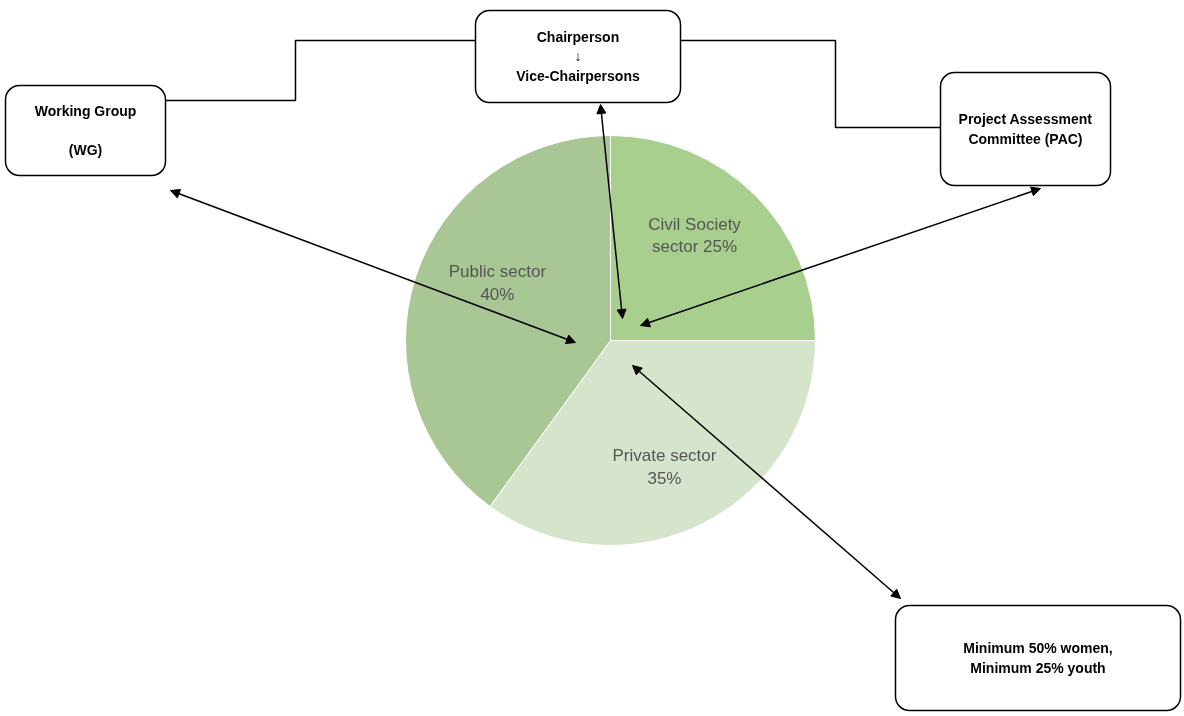  What do you see at coordinates (695, 235) in the screenshot?
I see `slice-label: Civil Society sector 25%` at bounding box center [695, 235].